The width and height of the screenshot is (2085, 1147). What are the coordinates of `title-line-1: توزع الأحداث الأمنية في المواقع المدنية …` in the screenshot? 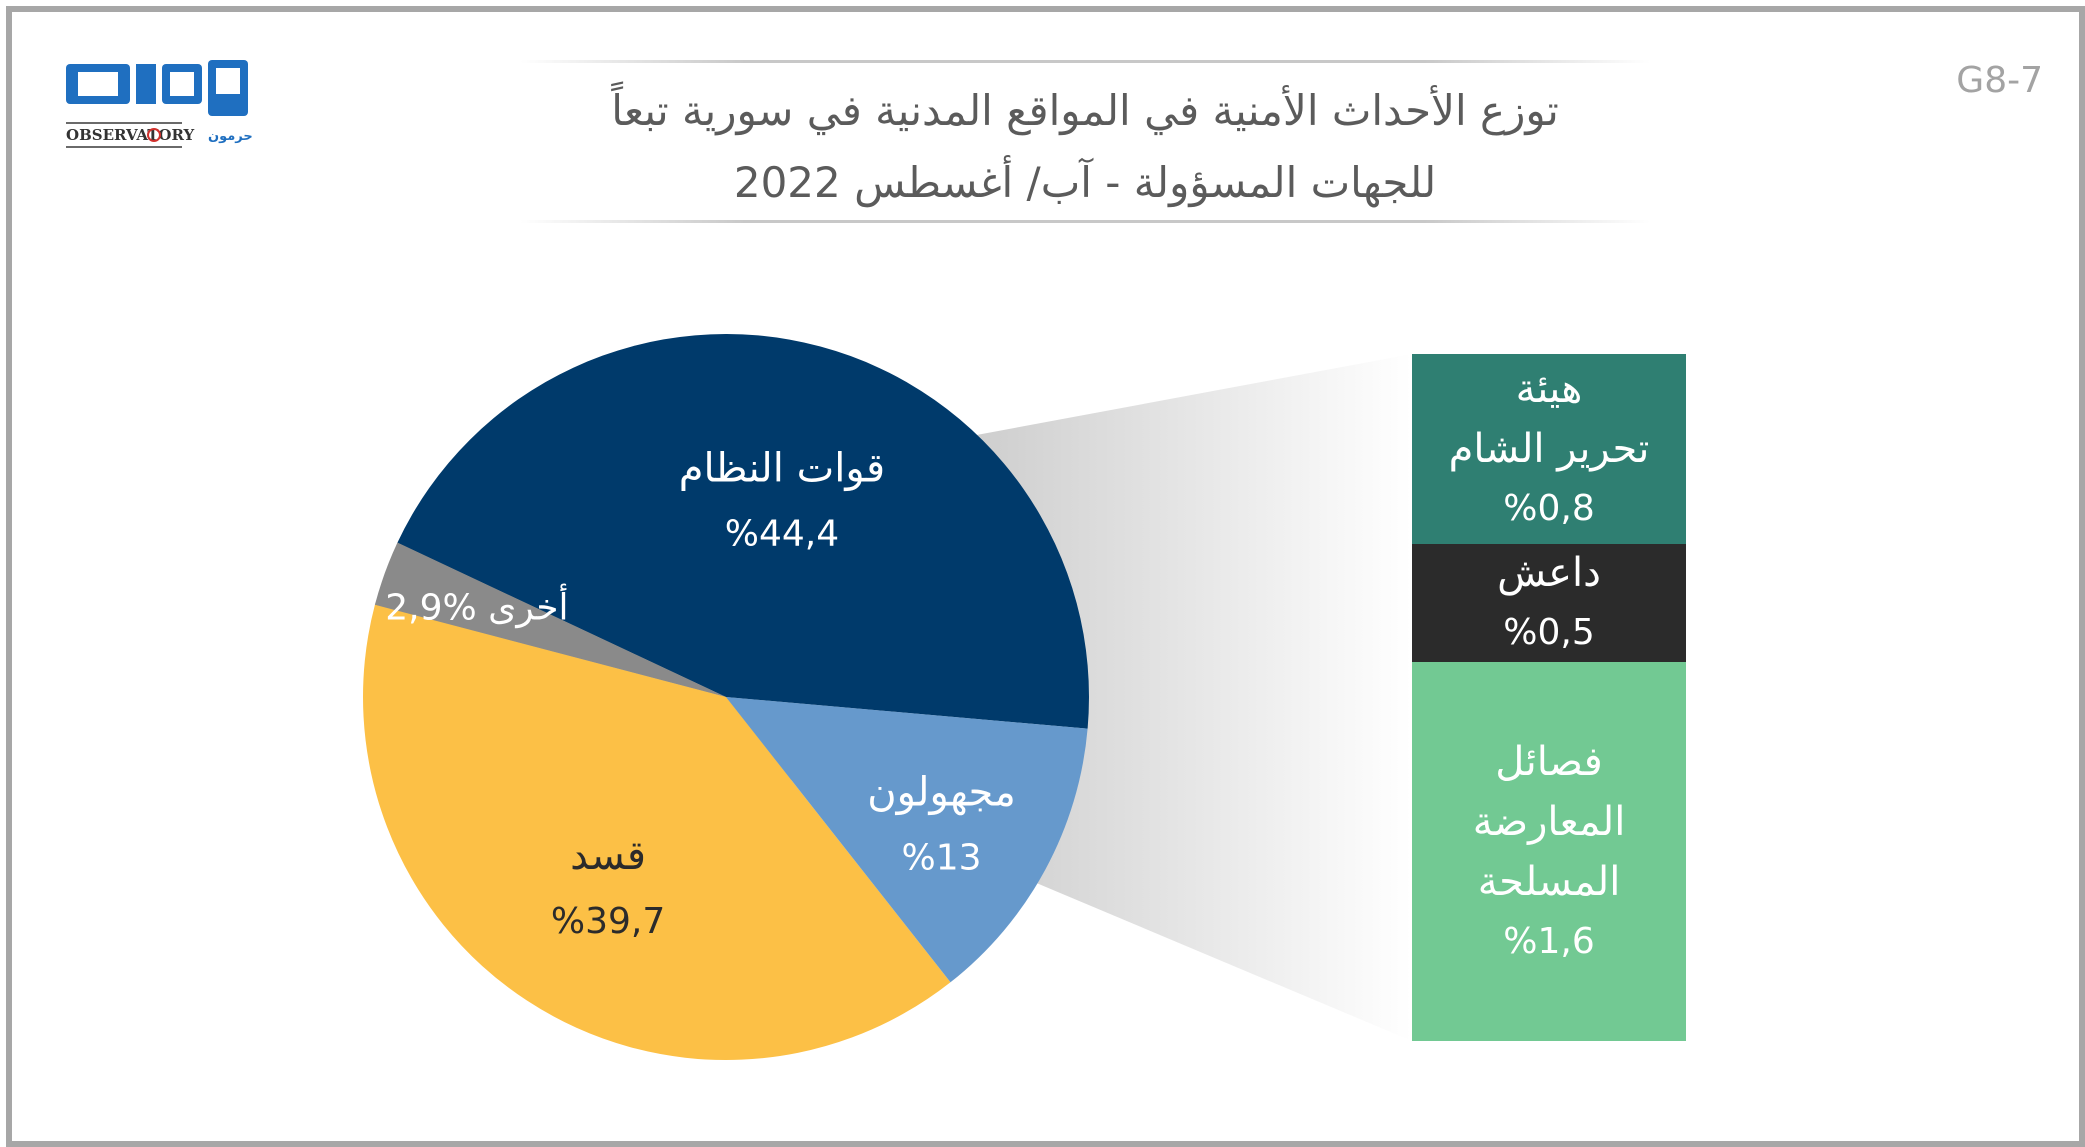 It's located at (1085, 110).